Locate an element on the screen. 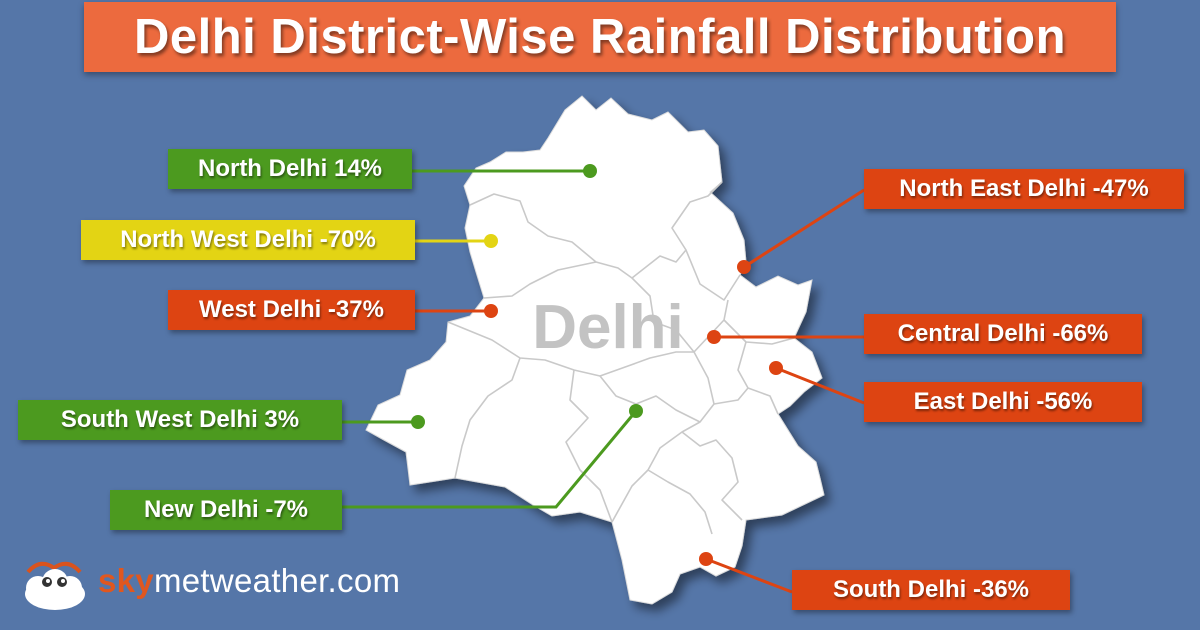 This screenshot has height=630, width=1200. border-newdelhi is located at coordinates (589, 446).